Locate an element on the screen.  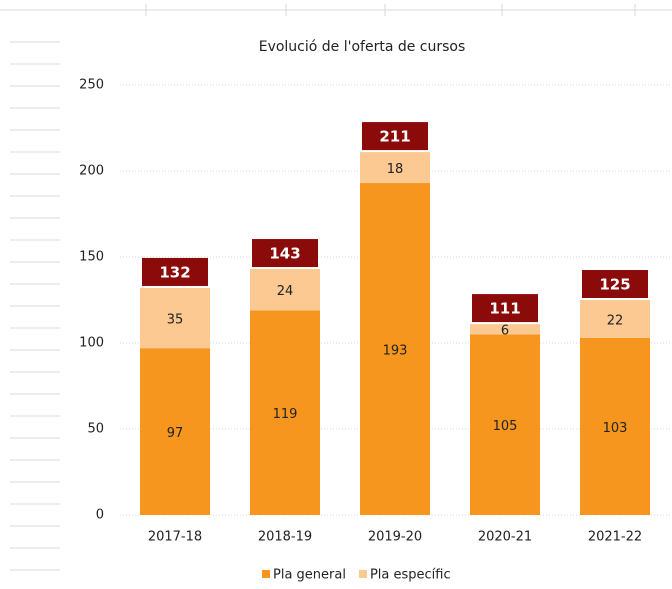
x-tick-label: 2019-20 is located at coordinates (395, 537).